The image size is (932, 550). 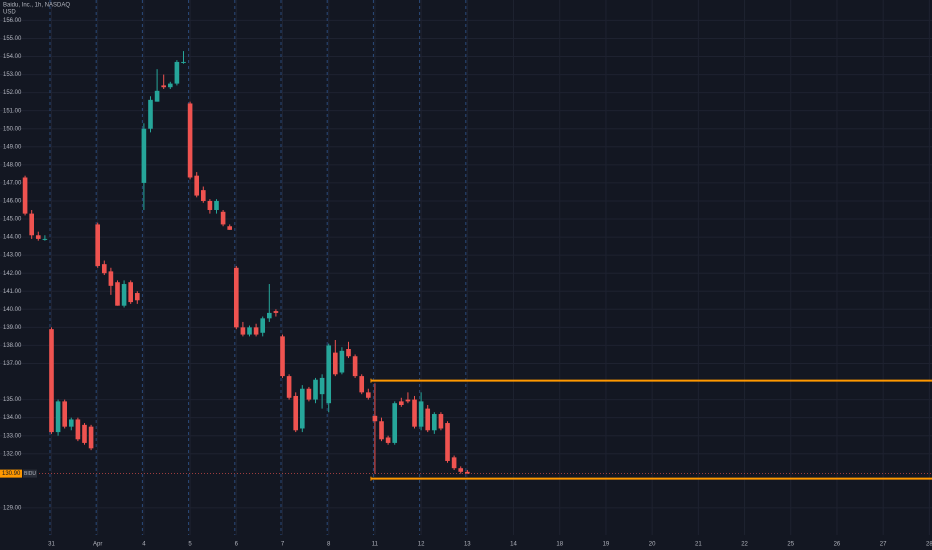 I want to click on y-tick-label: 134.00, so click(x=12, y=418).